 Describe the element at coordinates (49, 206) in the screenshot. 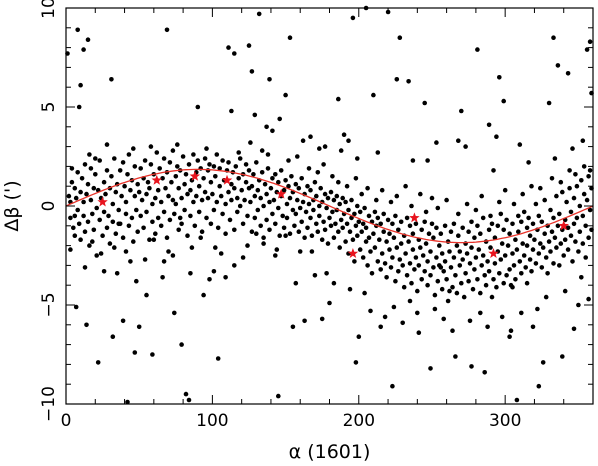

I see `y-tick-label: 0` at that location.